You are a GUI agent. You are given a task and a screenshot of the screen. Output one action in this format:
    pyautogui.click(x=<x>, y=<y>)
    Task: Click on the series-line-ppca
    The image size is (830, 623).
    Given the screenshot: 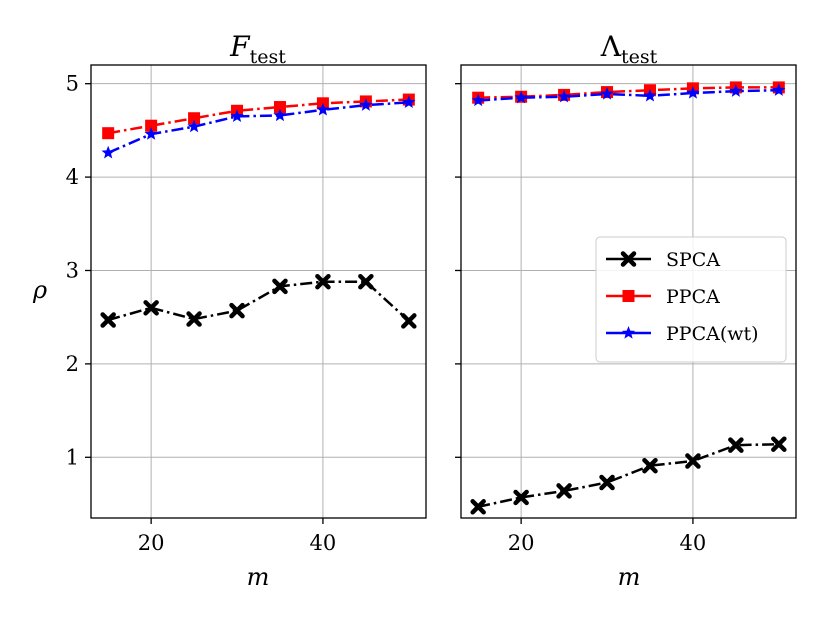 What is the action you would take?
    pyautogui.click(x=258, y=116)
    